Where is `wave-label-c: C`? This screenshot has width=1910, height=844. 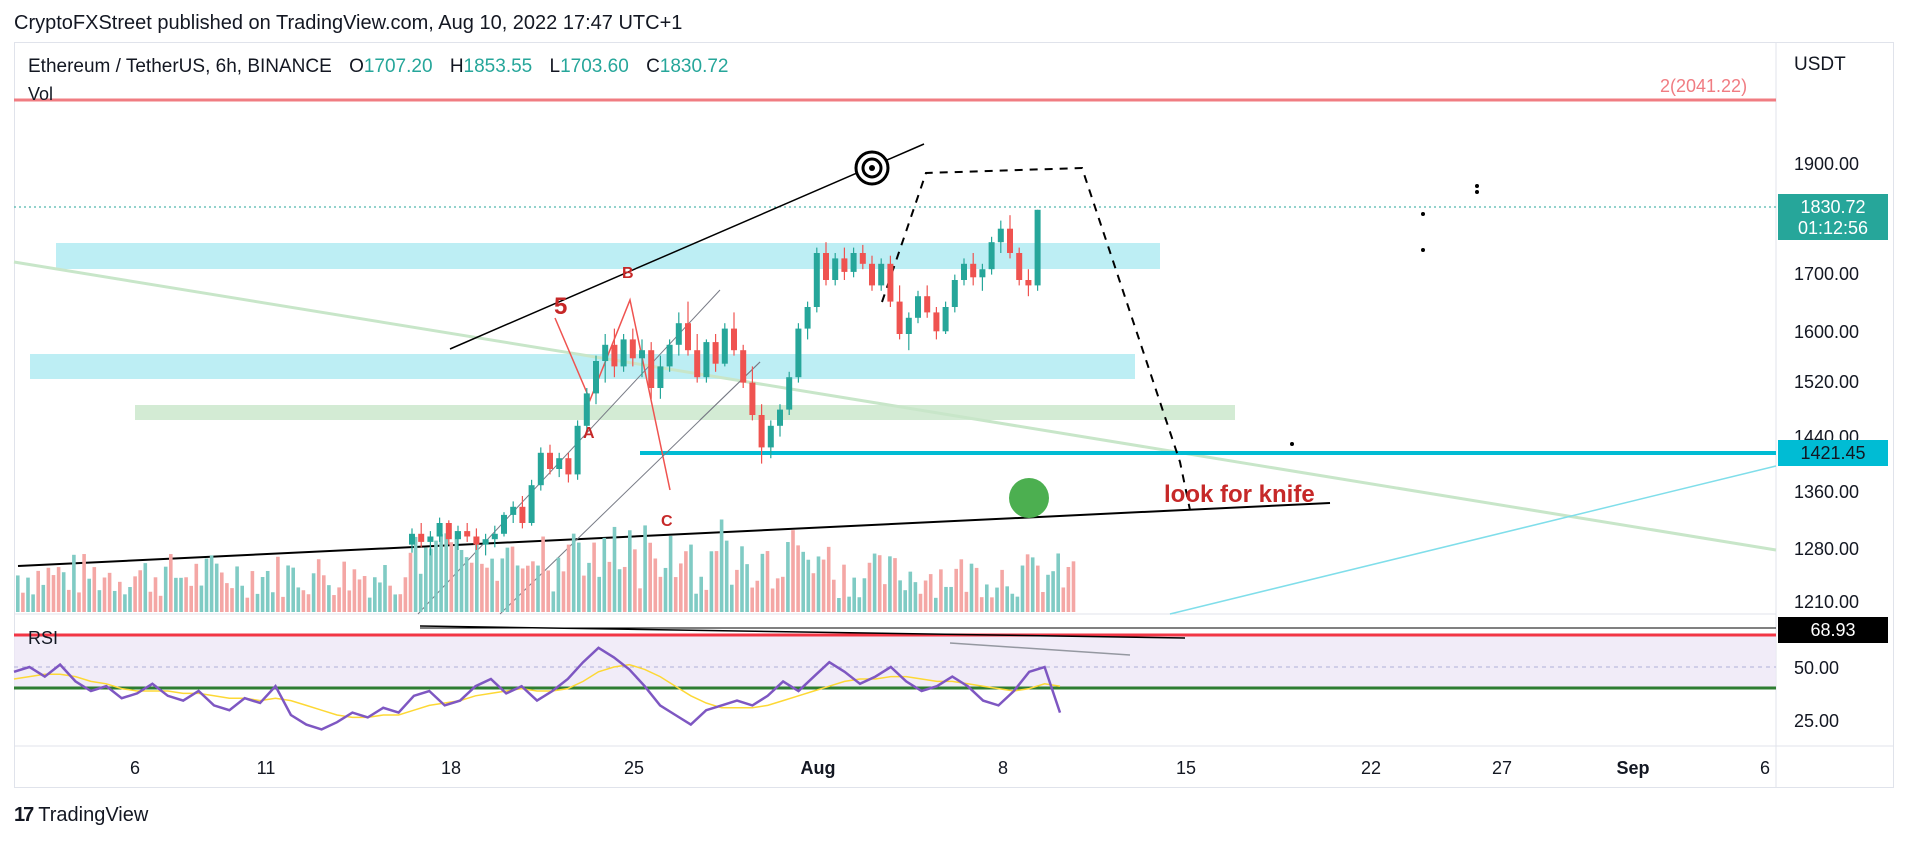
wave-label-c: C is located at coordinates (667, 521).